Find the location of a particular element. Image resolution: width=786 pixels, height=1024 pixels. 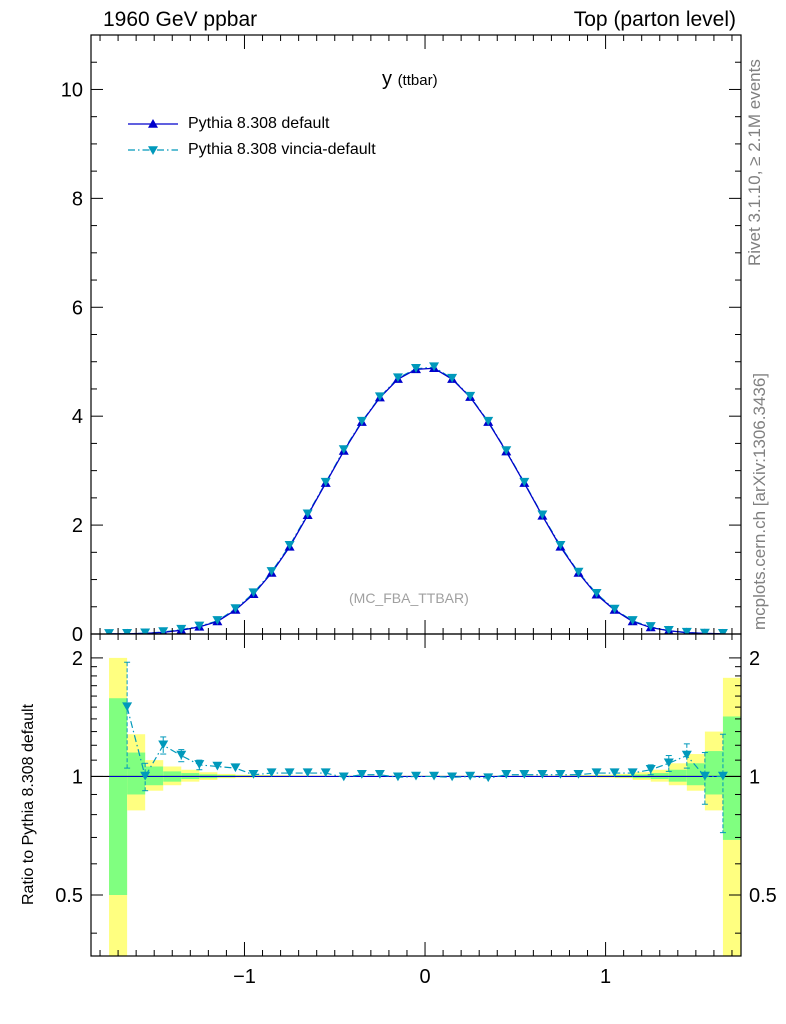

plot-title: y (ttbar) is located at coordinates (410, 79).